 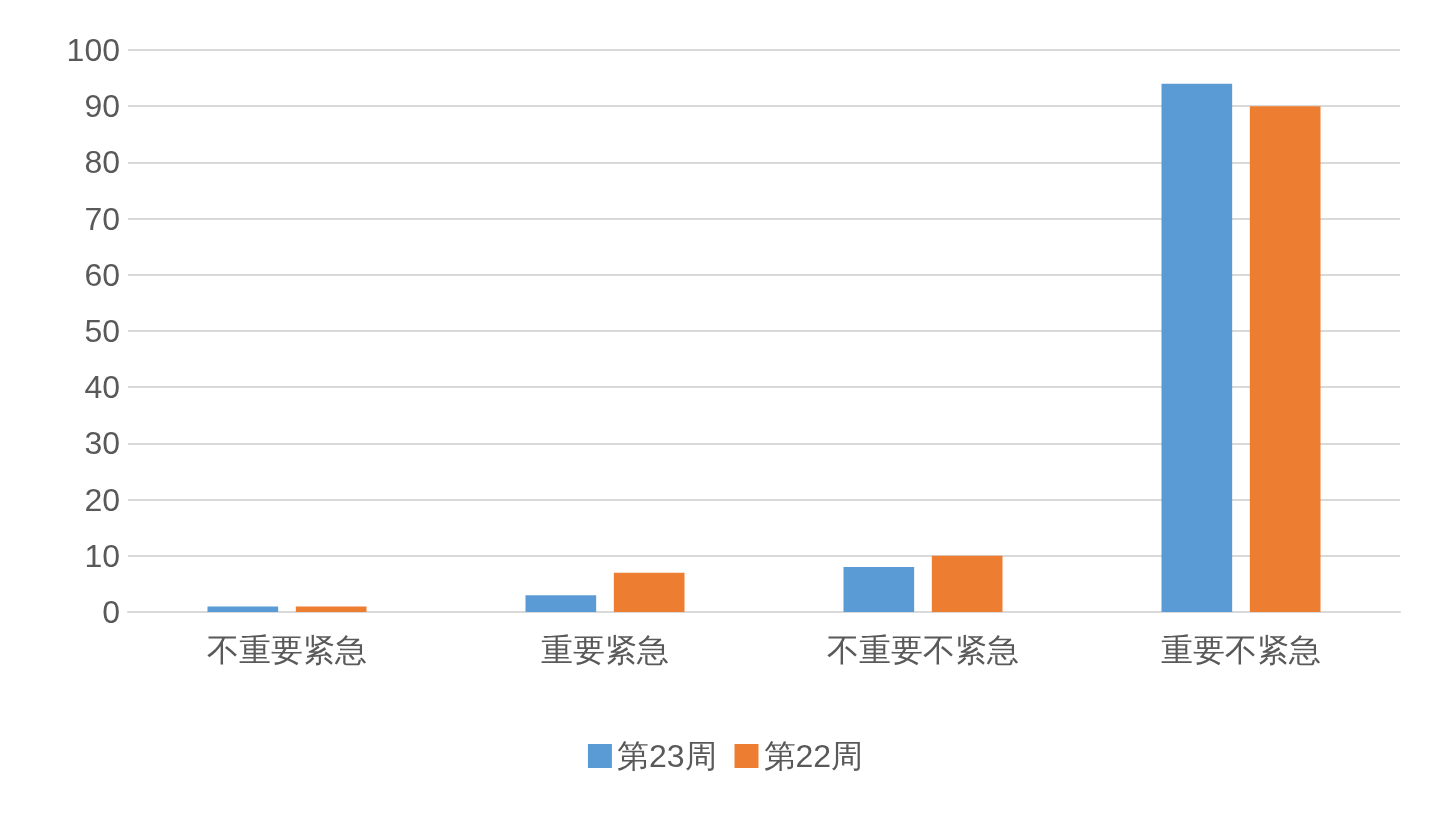 What do you see at coordinates (102, 555) in the screenshot?
I see `y-tick-label: 10` at bounding box center [102, 555].